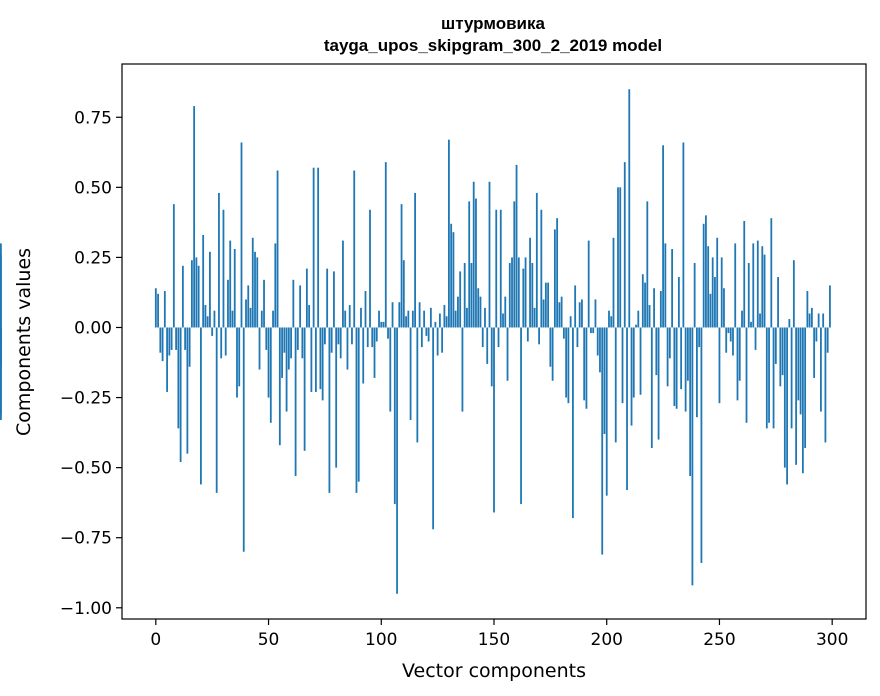 This screenshot has width=880, height=696. Describe the element at coordinates (381, 640) in the screenshot. I see `x-tick-label: 100` at that location.